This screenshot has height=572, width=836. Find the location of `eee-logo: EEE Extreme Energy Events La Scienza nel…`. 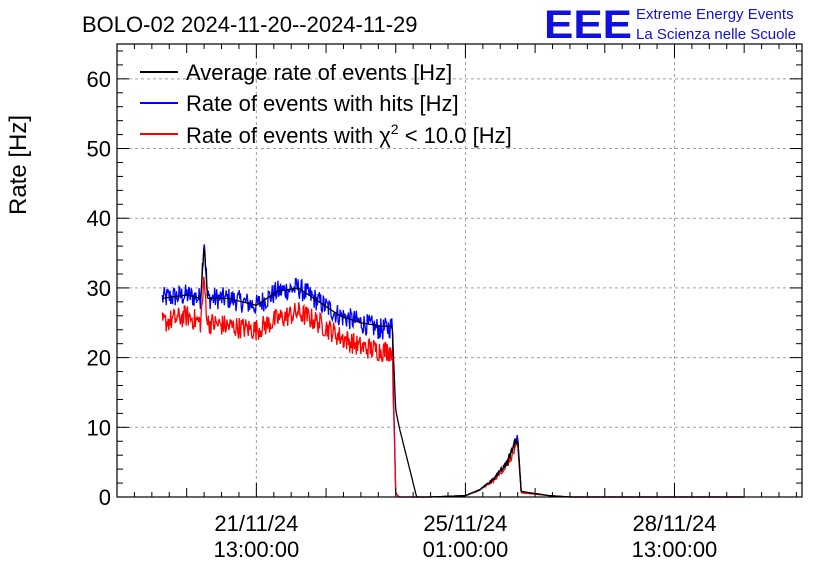

eee-logo: EEE Extreme Energy Events La Scienza nel… is located at coordinates (670, 25).